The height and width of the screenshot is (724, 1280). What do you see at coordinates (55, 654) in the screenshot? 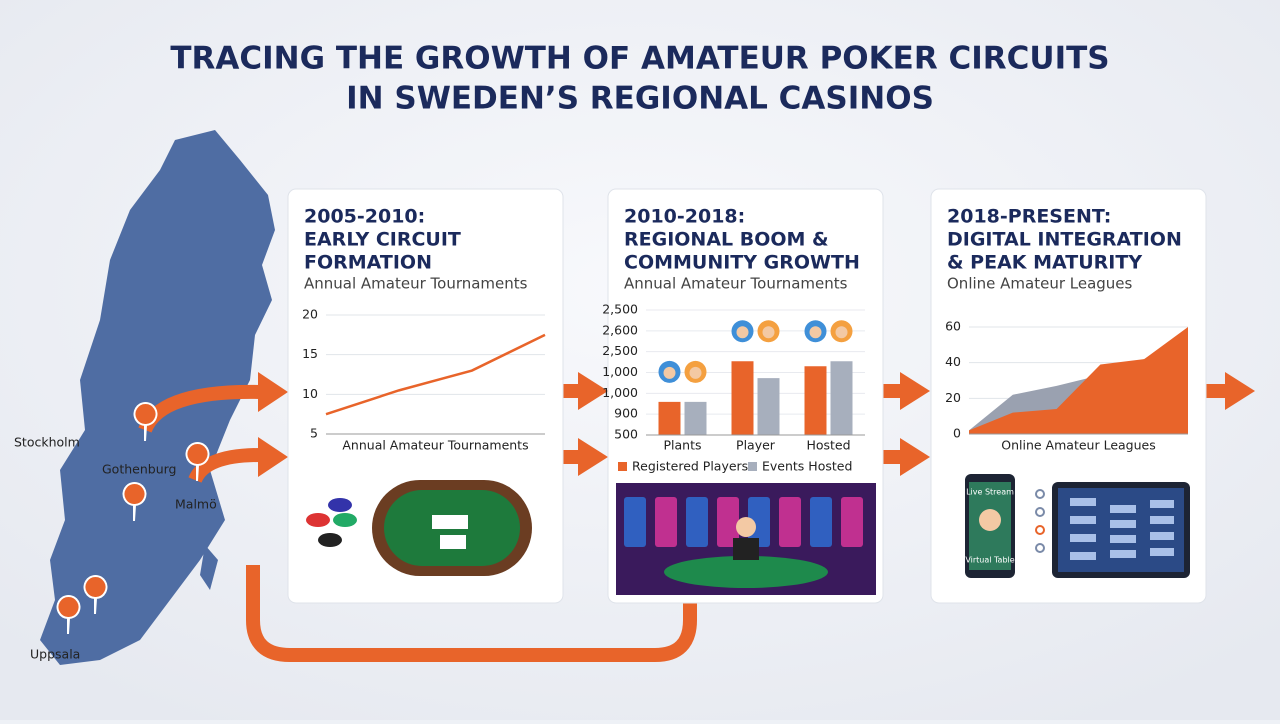
I see `map-label: Uppsala` at bounding box center [55, 654].